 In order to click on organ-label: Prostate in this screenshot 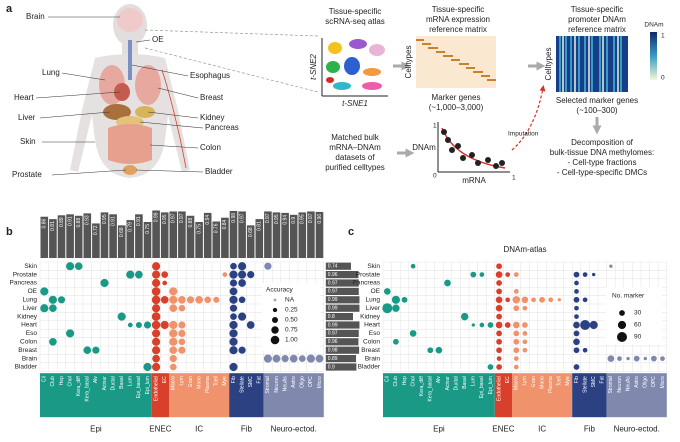, I will do `click(27, 174)`.